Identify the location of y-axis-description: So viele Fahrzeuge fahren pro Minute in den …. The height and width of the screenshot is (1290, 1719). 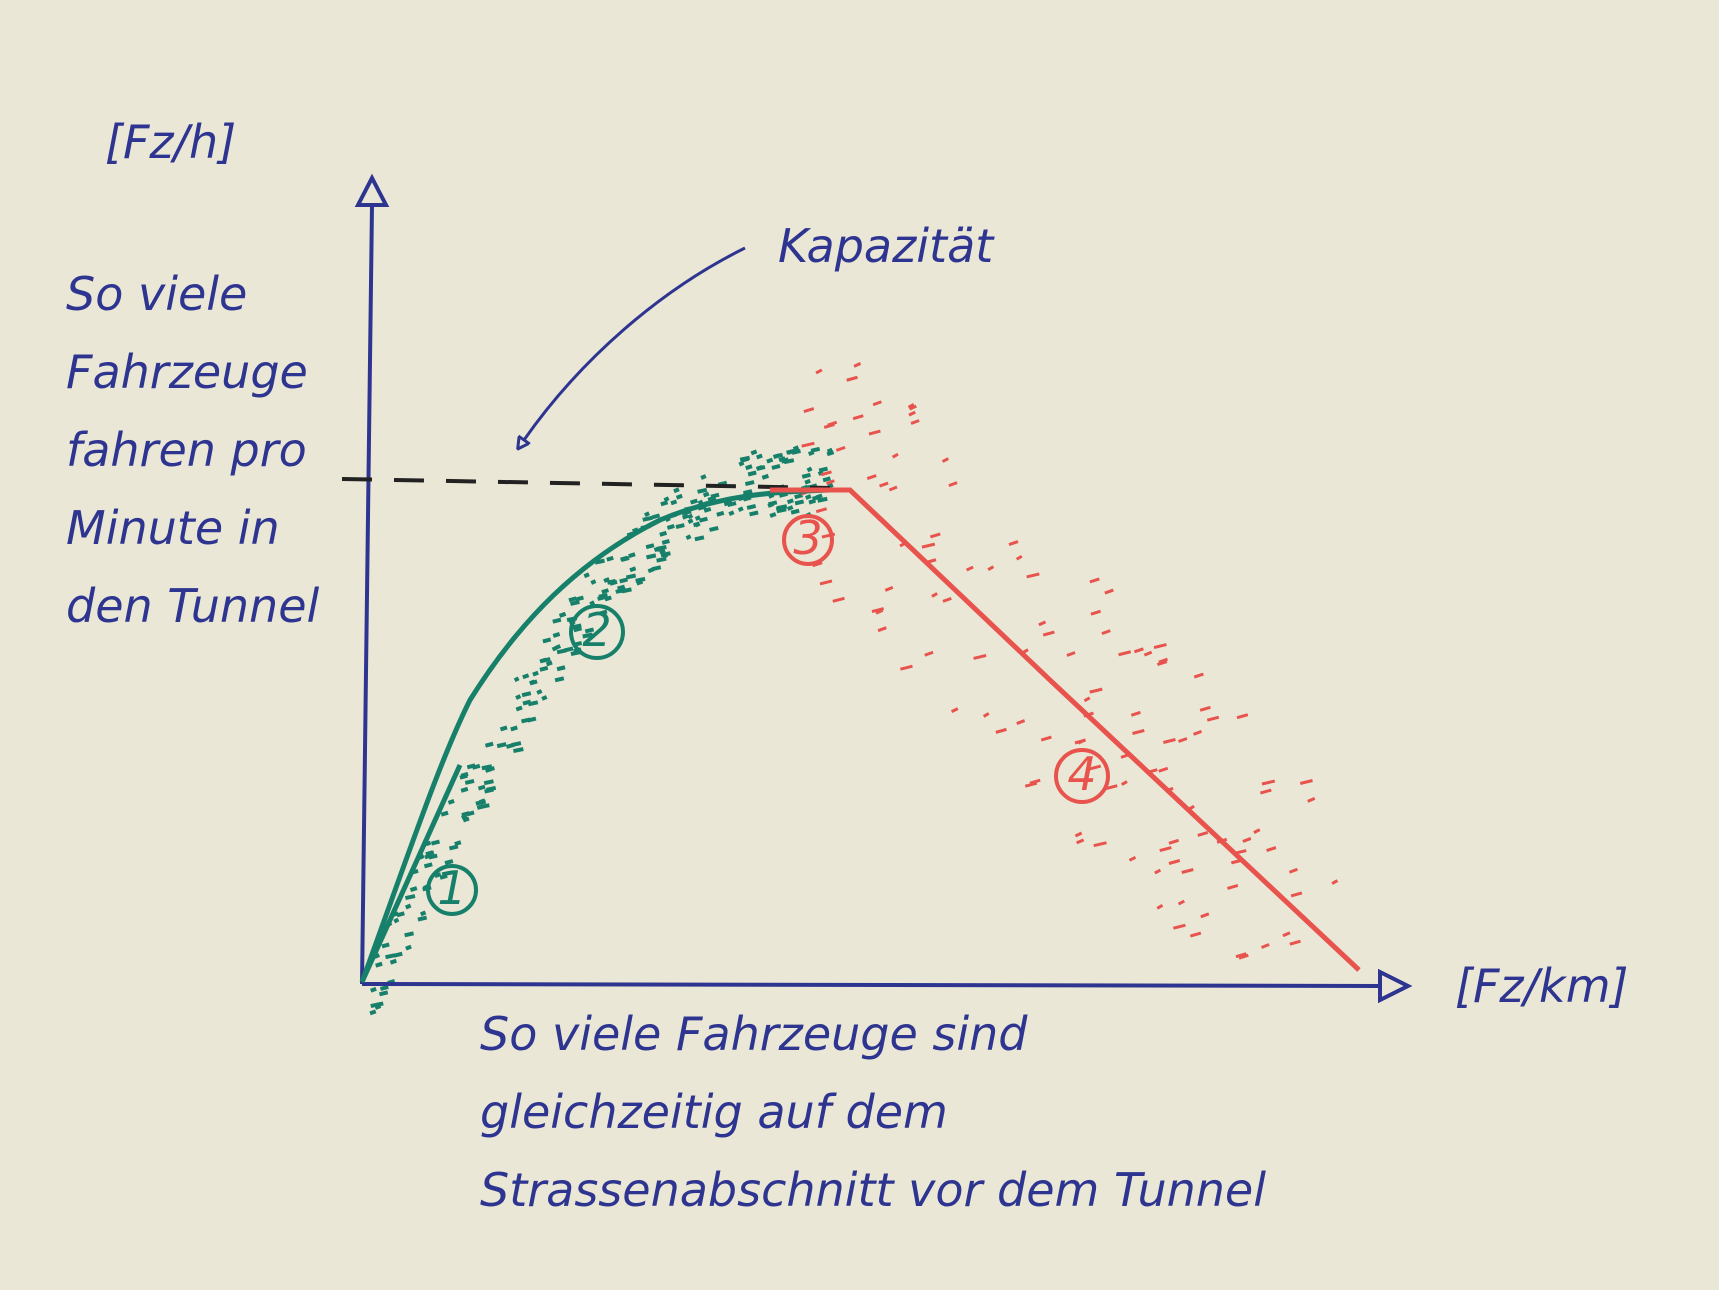
(193, 450).